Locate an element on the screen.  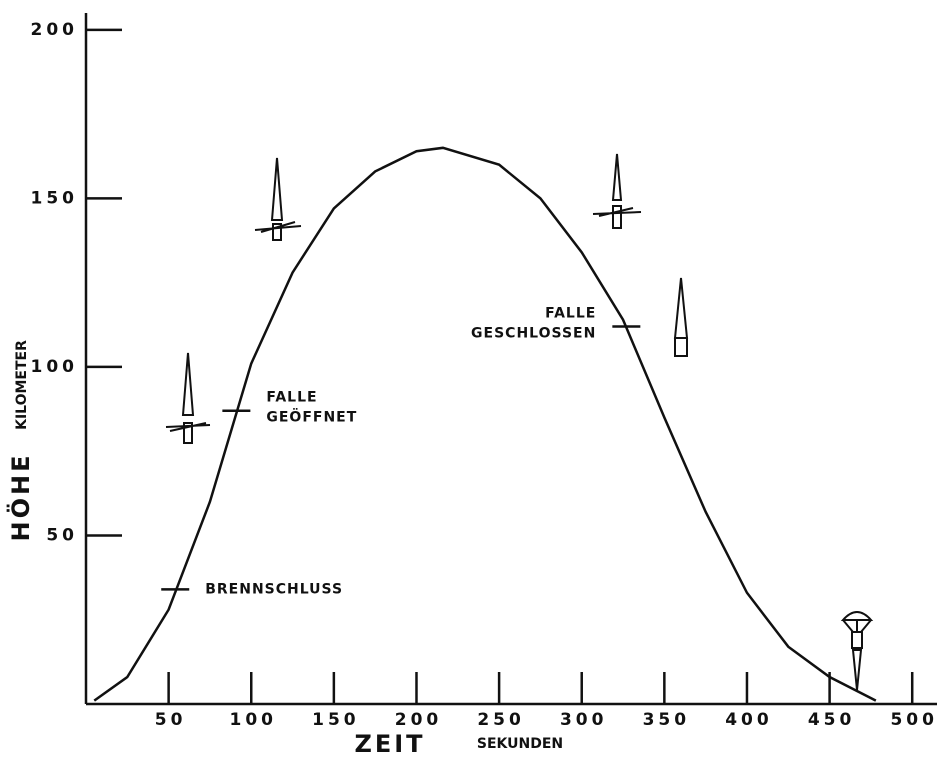
x-tick-label: 400 is located at coordinates (749, 720).